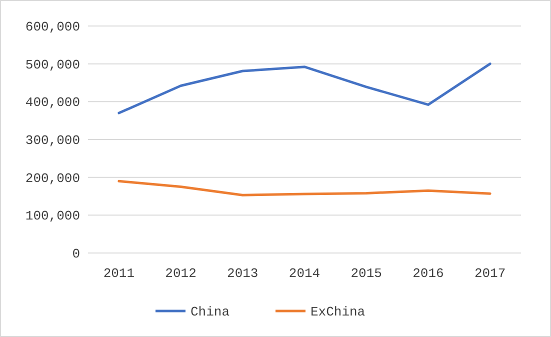 The height and width of the screenshot is (337, 551). I want to click on x-tick-label: 2017, so click(490, 273).